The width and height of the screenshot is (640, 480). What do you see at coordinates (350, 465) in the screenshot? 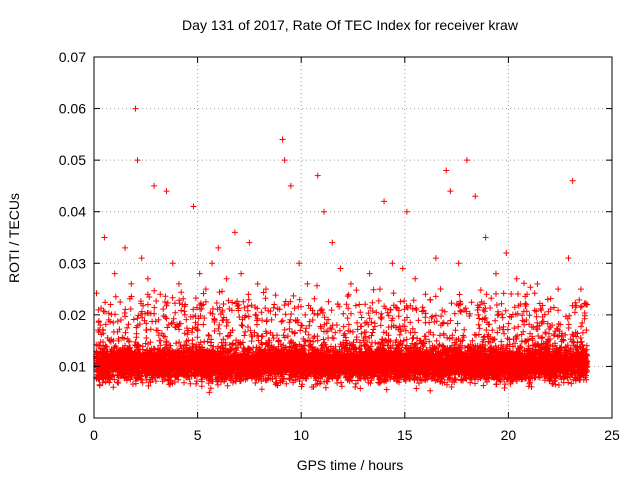
I see `x-axis-label: GPS time / hours` at bounding box center [350, 465].